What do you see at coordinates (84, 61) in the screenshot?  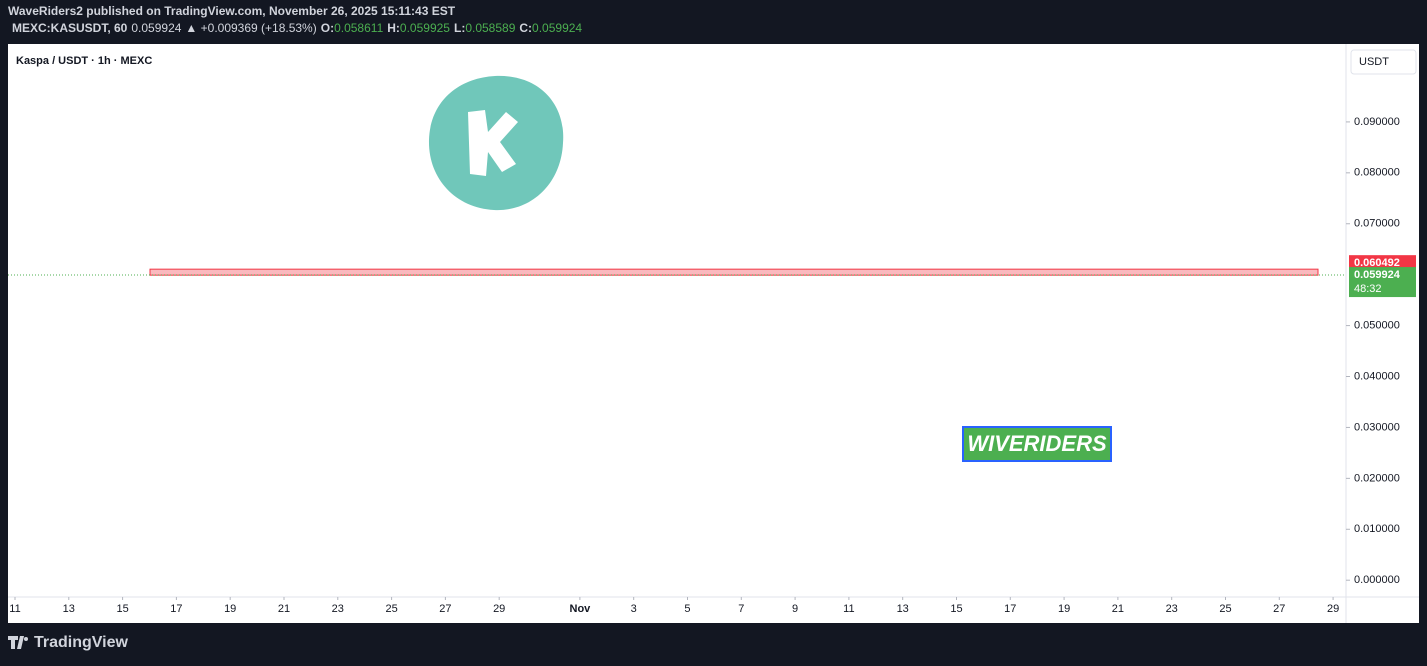 I see `chart-title: Kaspa / USDT · 1h · MEXC` at bounding box center [84, 61].